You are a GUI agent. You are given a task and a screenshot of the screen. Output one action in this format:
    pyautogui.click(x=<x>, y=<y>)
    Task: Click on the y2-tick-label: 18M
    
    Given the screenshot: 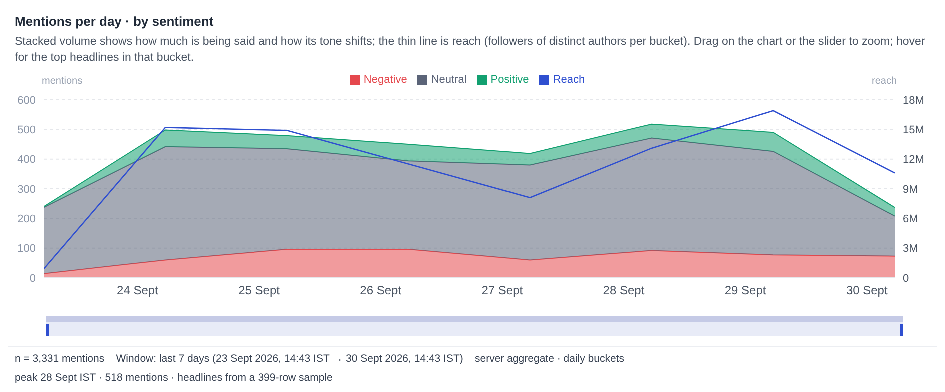 What is the action you would take?
    pyautogui.click(x=913, y=100)
    